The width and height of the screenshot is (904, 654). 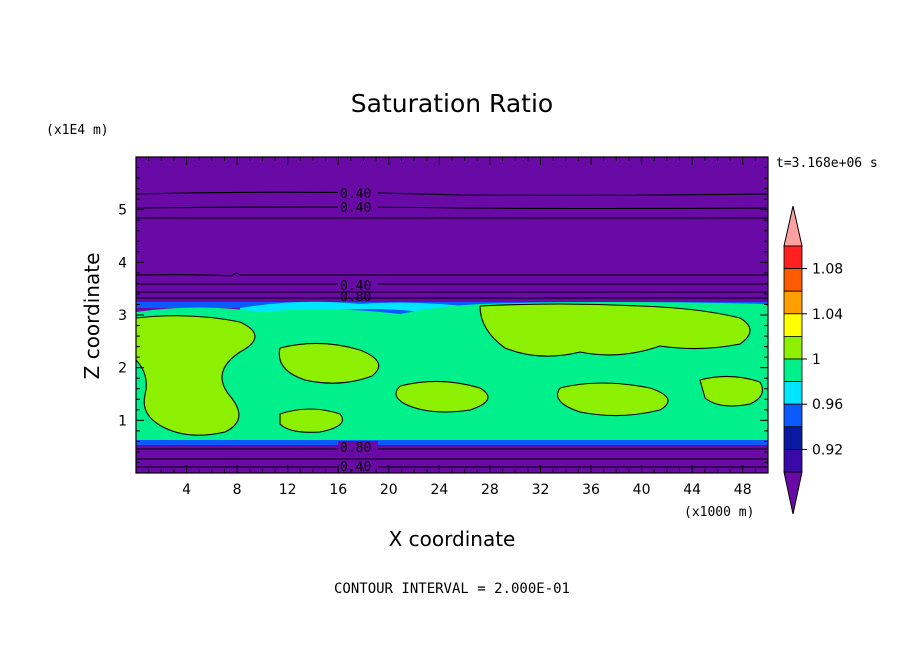 I want to click on x-tick-label: 12, so click(x=288, y=490).